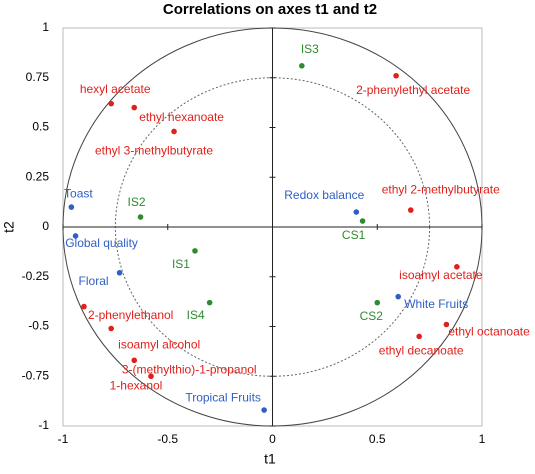 Image resolution: width=535 pixels, height=474 pixels. What do you see at coordinates (310, 49) in the screenshot?
I see `point-label: IS3` at bounding box center [310, 49].